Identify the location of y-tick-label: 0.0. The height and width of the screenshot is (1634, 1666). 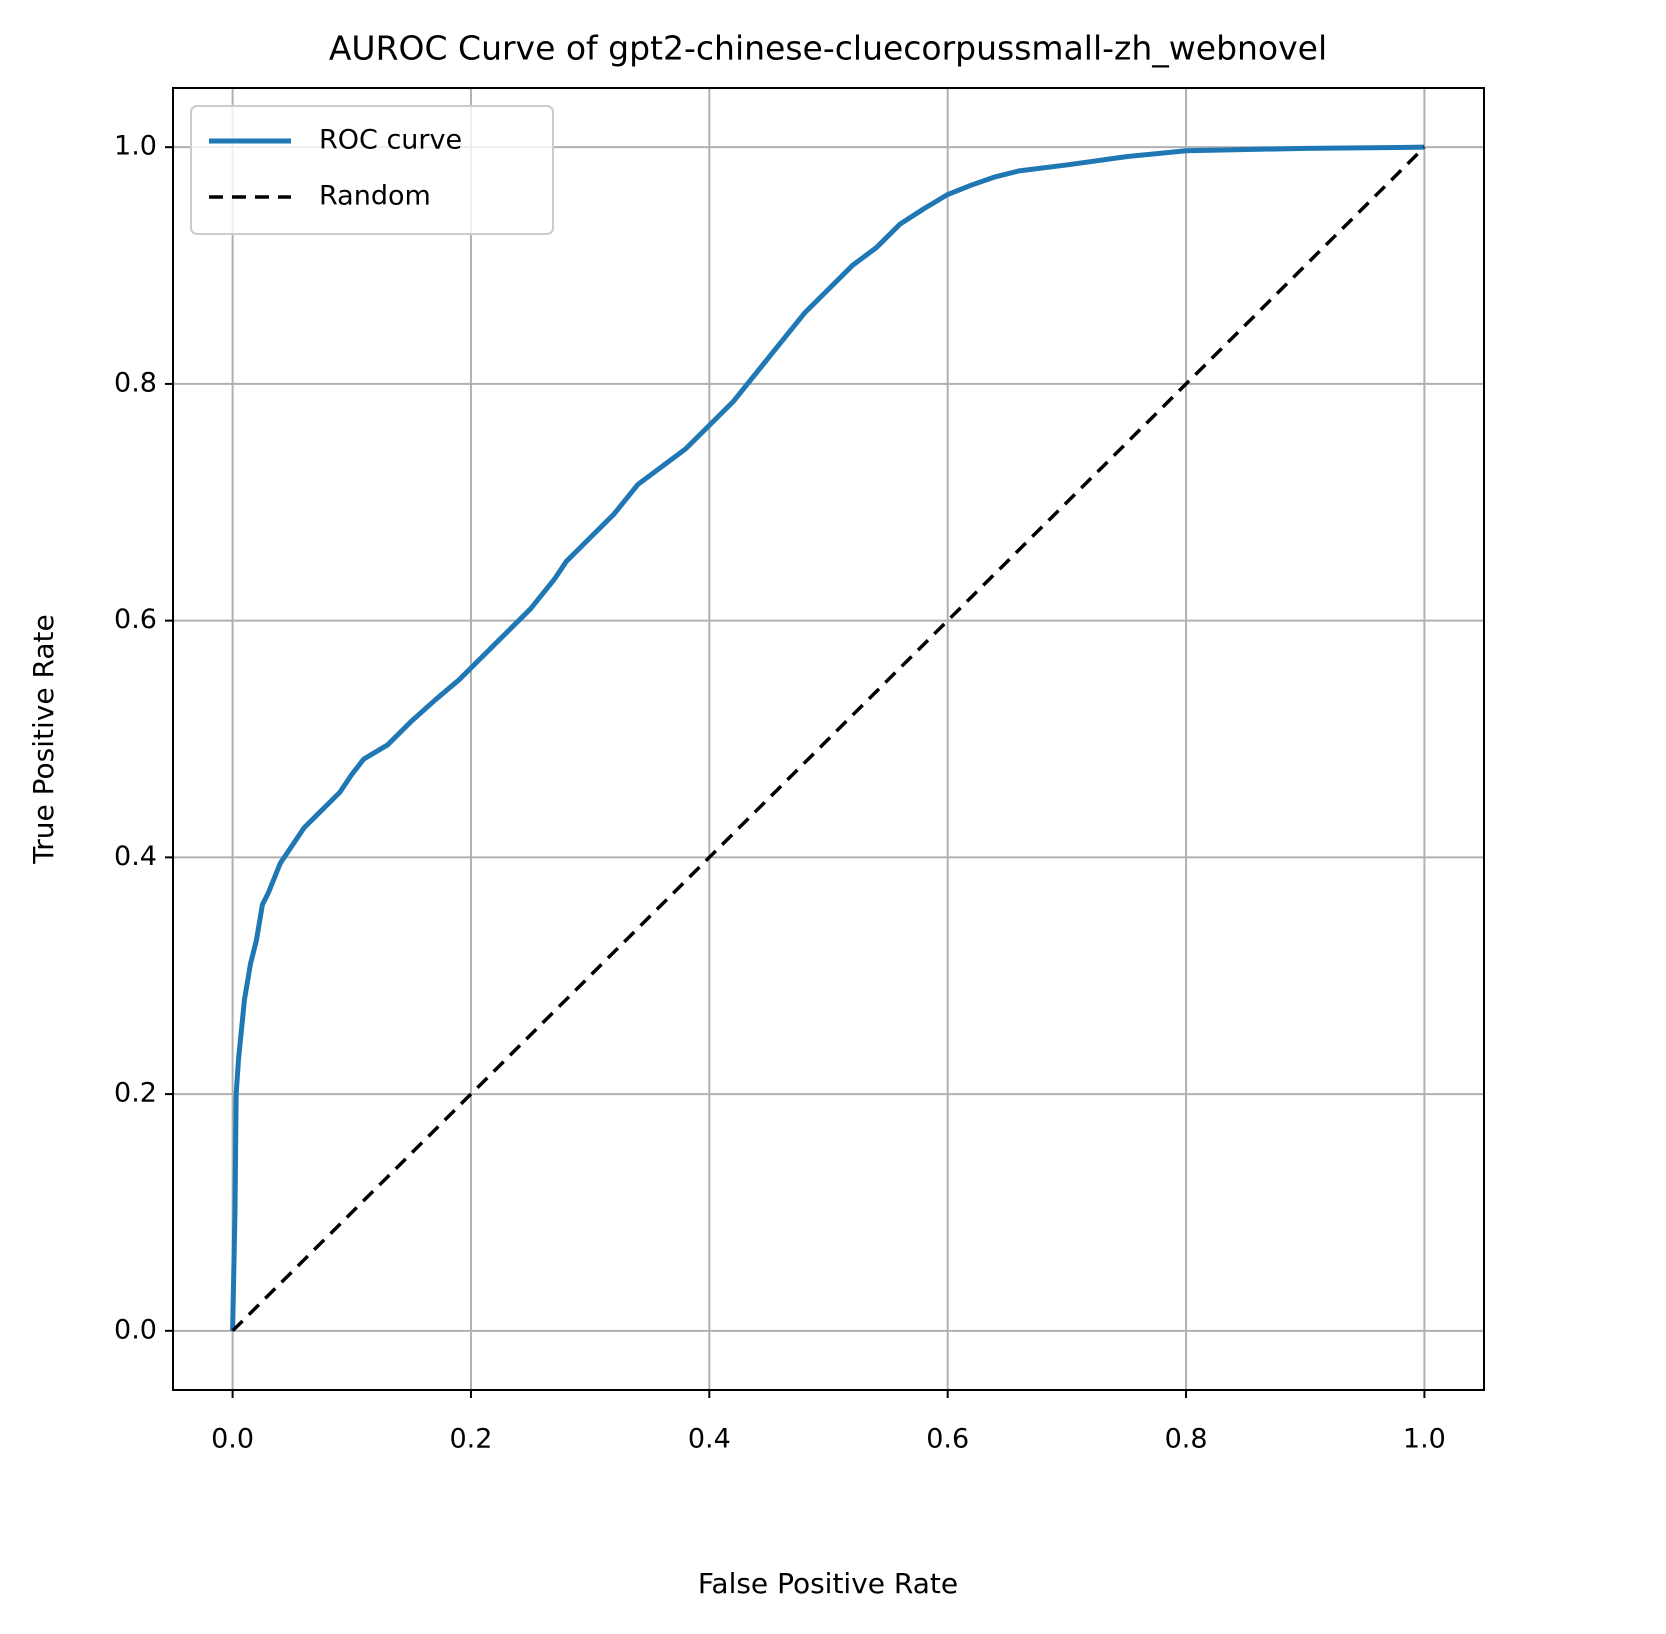
(135, 1329).